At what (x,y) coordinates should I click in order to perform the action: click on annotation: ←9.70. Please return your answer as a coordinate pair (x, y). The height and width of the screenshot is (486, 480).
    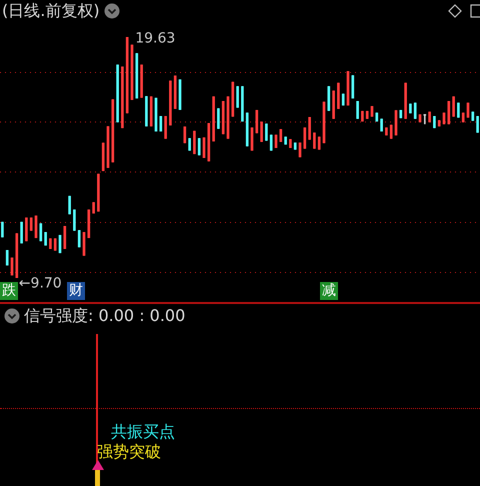
    Looking at the image, I should click on (40, 284).